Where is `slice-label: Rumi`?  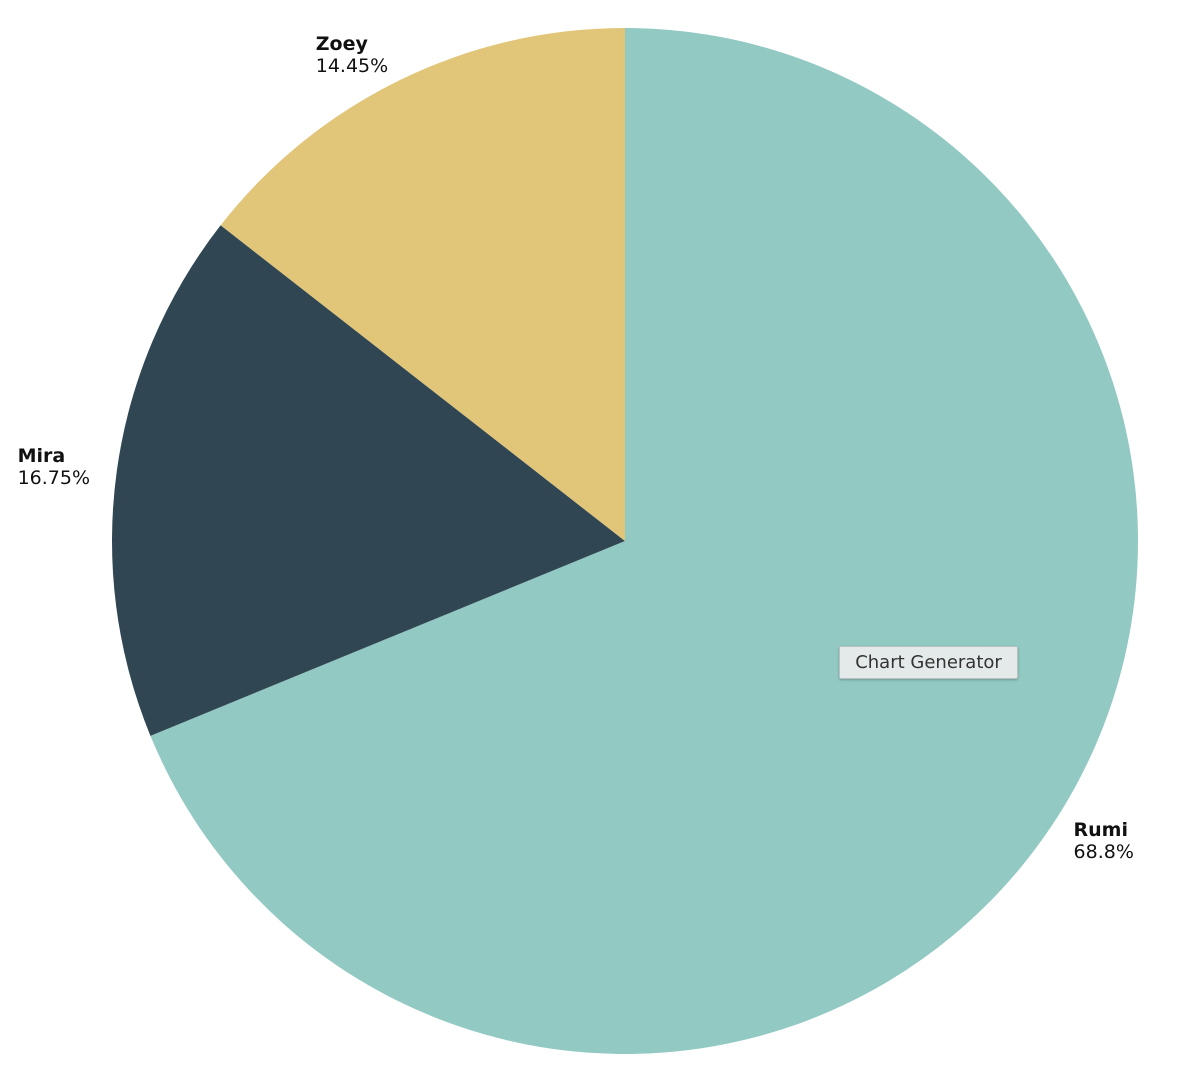 slice-label: Rumi is located at coordinates (1101, 830).